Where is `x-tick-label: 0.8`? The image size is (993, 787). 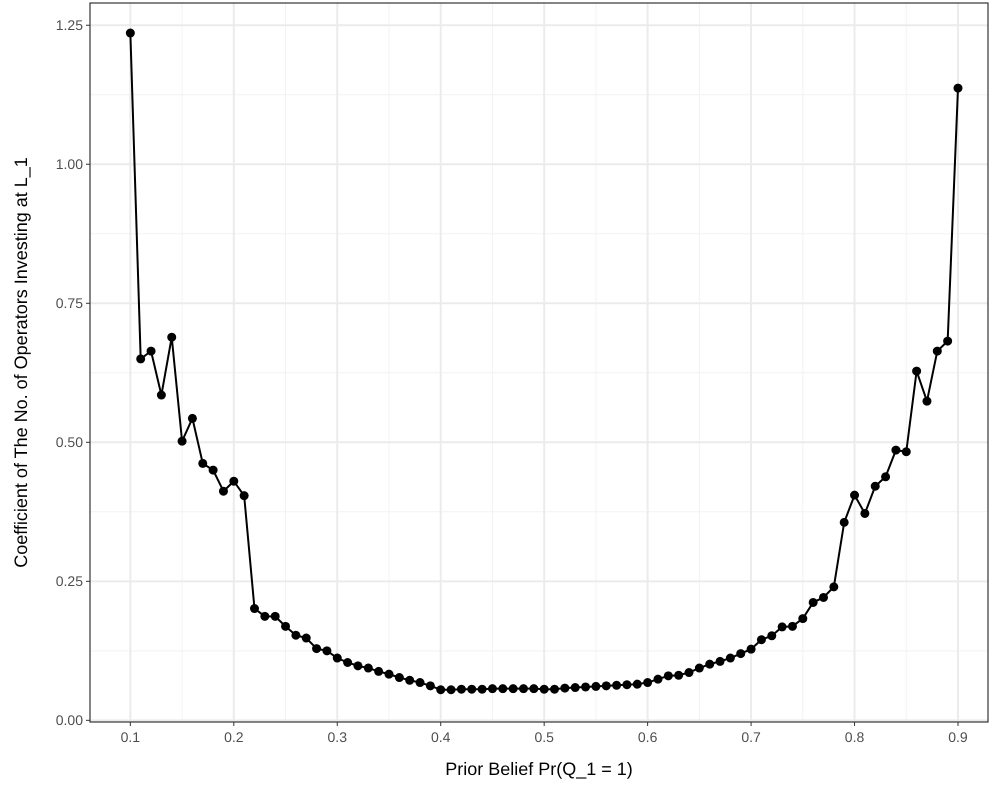
x-tick-label: 0.8 is located at coordinates (854, 737).